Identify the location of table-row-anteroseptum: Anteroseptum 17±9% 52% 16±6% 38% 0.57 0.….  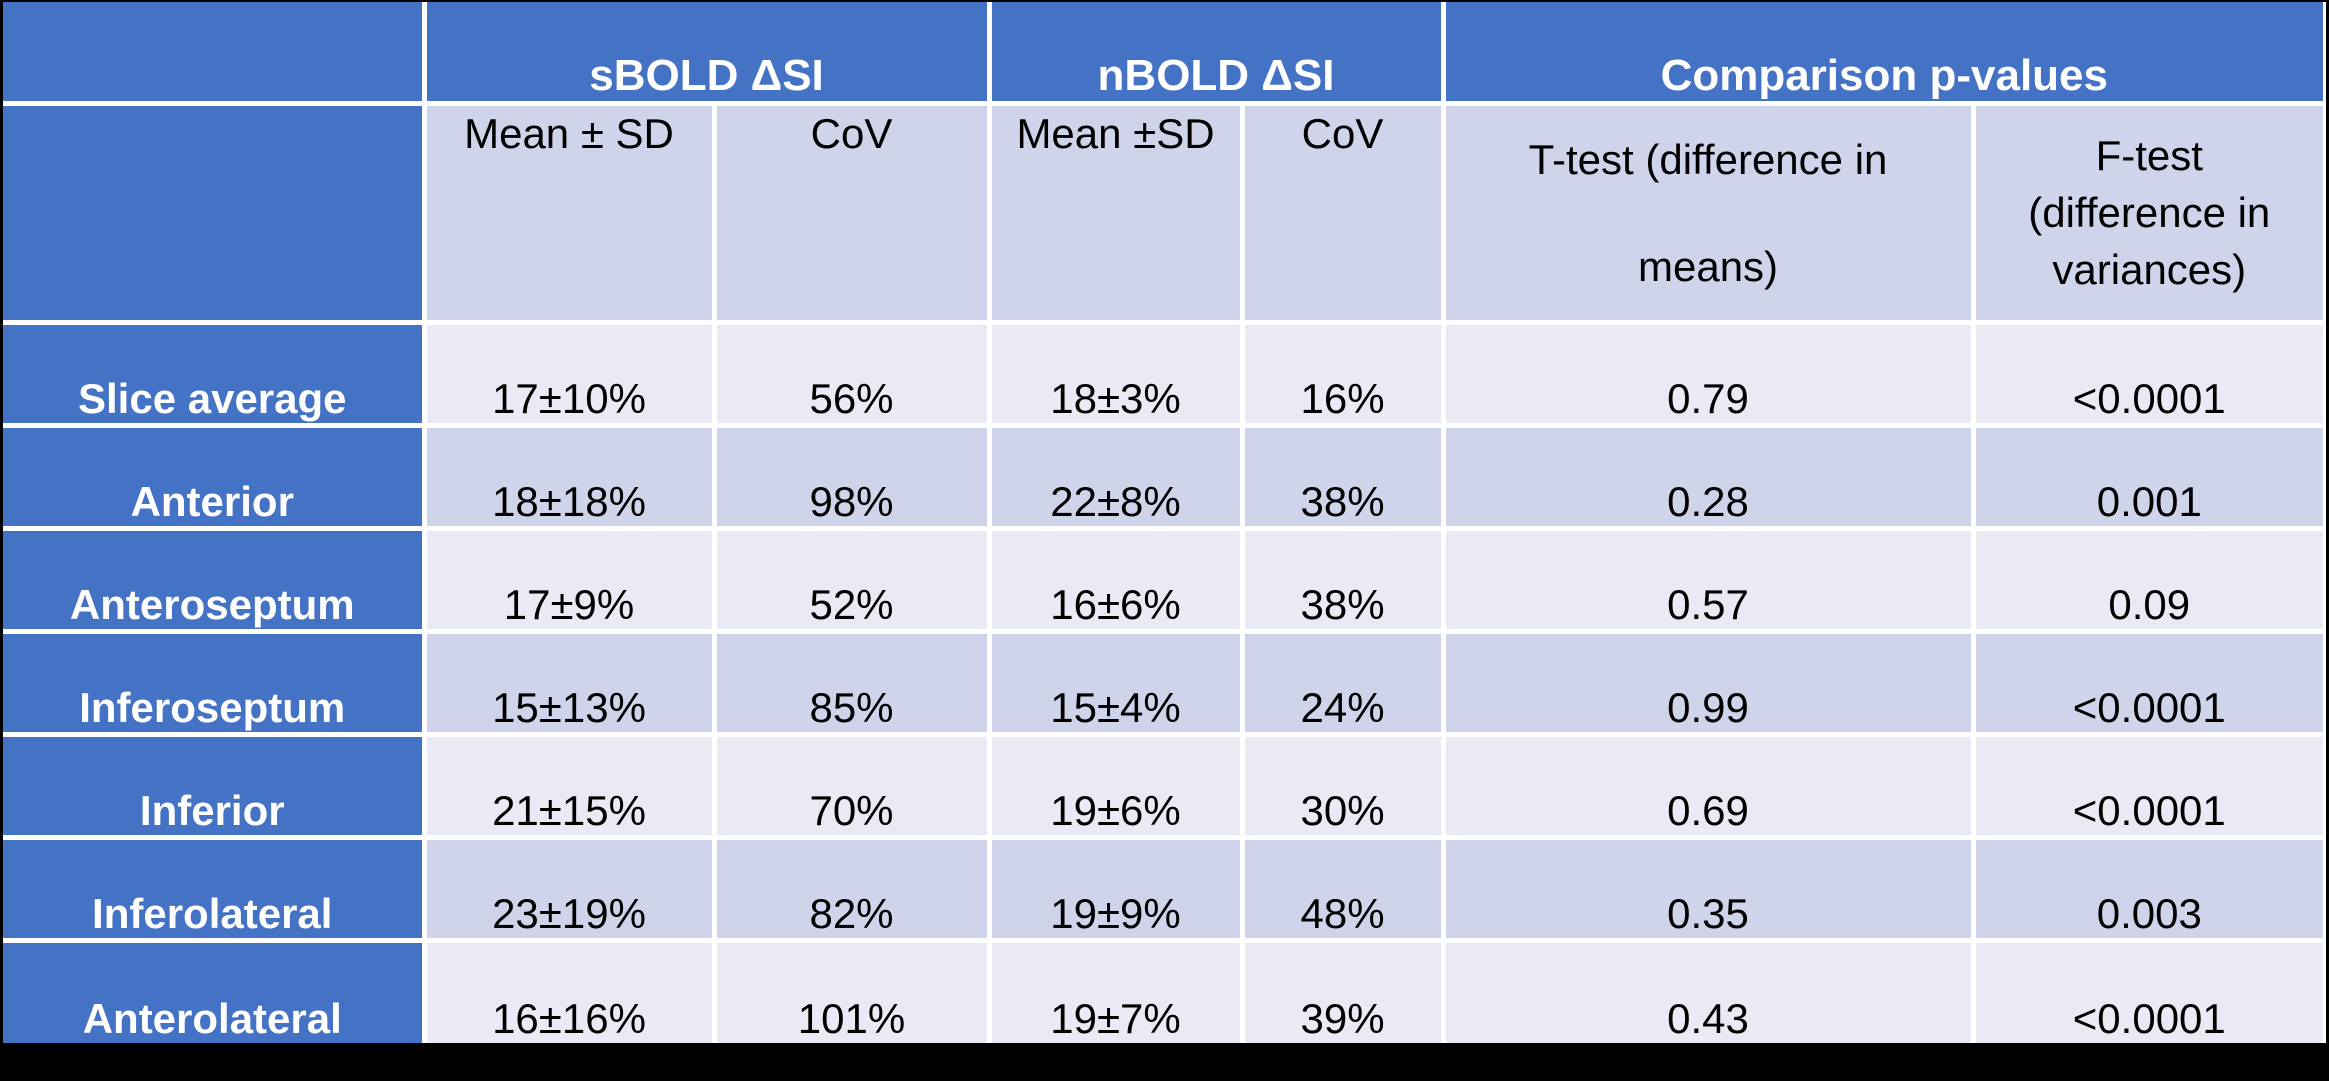
(1163, 579).